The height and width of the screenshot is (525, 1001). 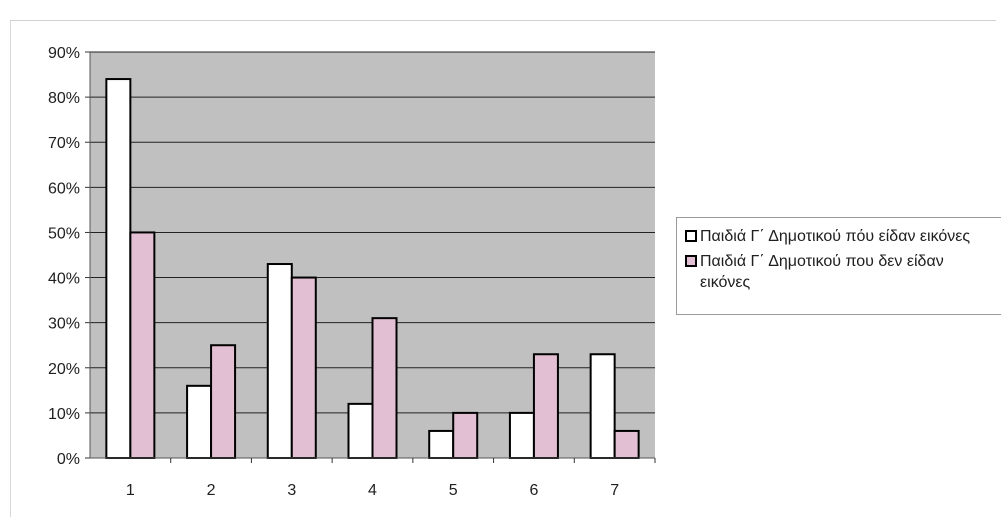 I want to click on x-tick-label: 2, so click(x=211, y=490).